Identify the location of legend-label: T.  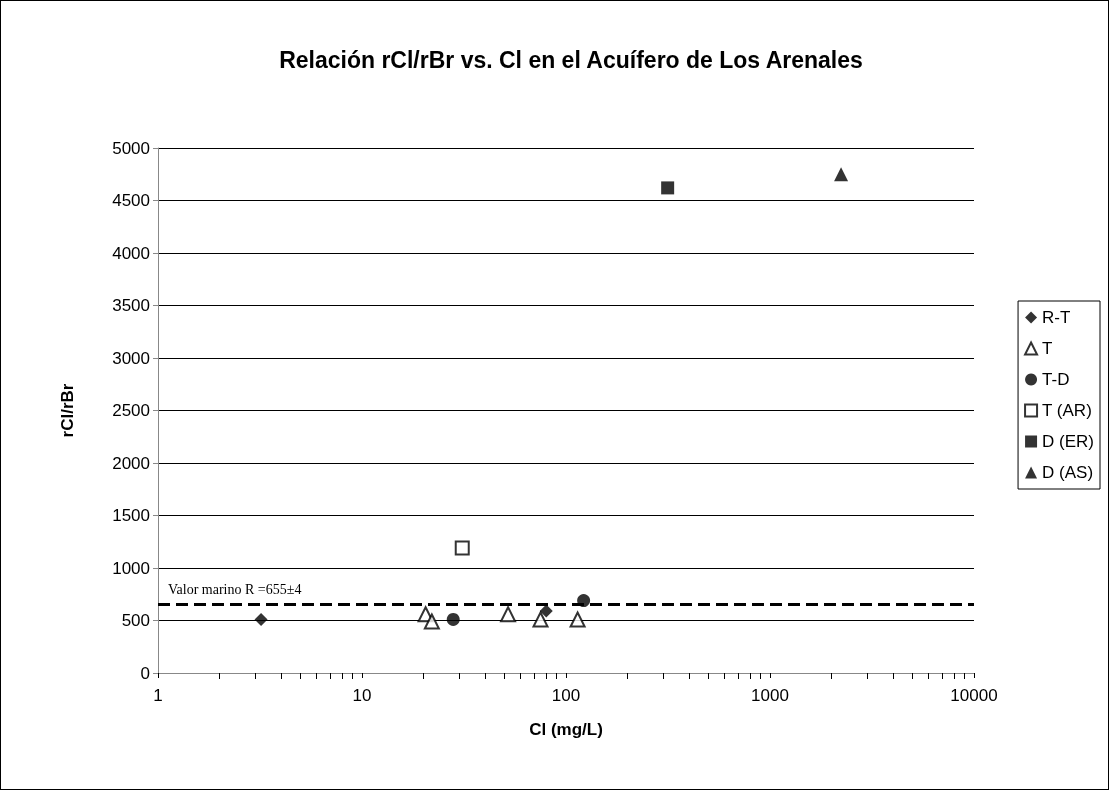
(1047, 348).